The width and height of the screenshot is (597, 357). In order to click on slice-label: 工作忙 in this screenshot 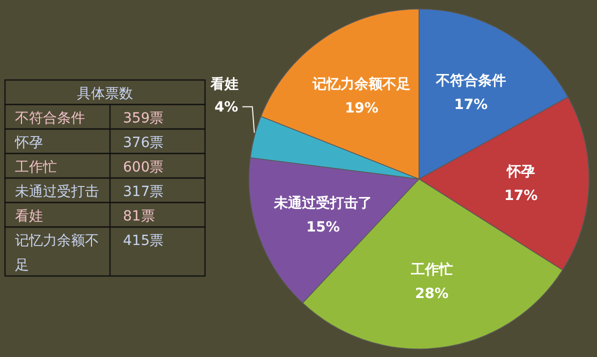, I will do `click(431, 270)`.